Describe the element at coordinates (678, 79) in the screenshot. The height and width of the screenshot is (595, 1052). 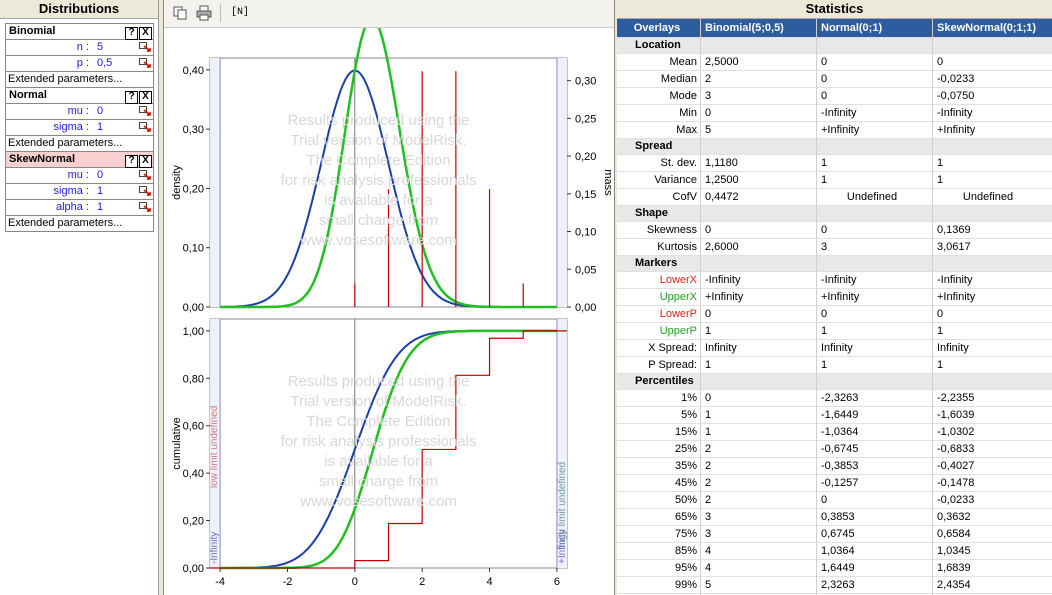
I see `stats-cell: Median` at that location.